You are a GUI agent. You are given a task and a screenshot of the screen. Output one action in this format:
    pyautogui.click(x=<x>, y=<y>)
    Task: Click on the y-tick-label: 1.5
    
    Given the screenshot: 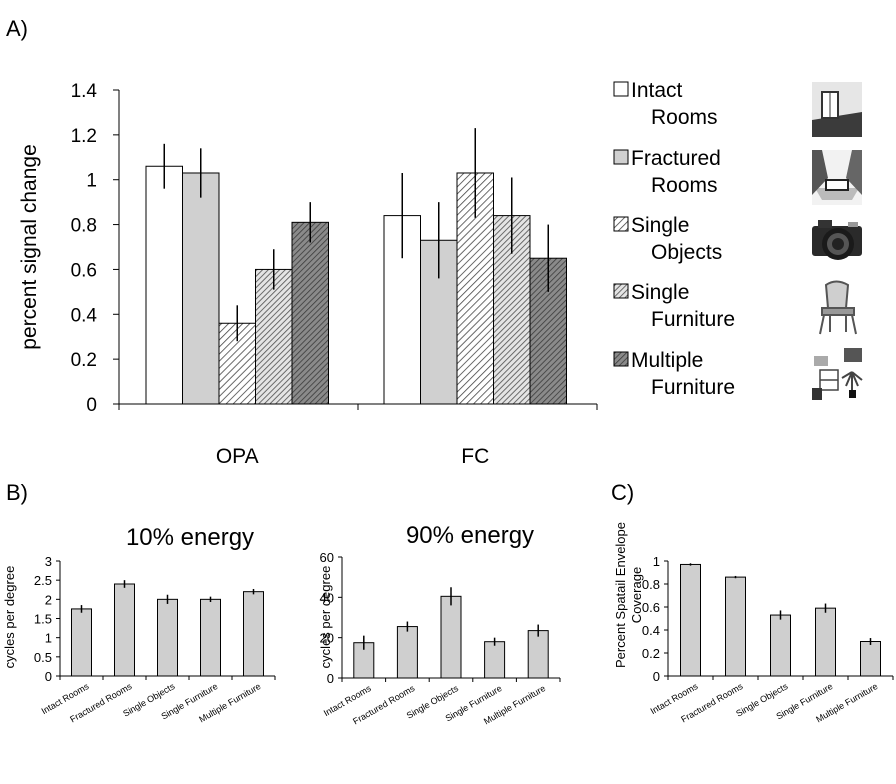 What is the action you would take?
    pyautogui.click(x=43, y=619)
    